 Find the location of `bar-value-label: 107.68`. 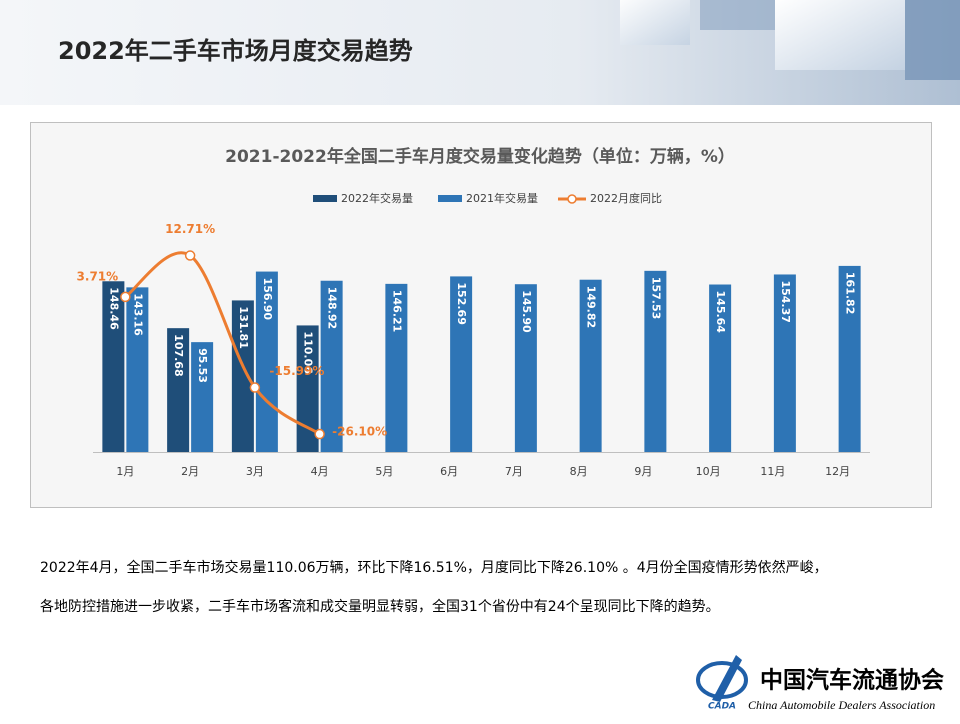

bar-value-label: 107.68 is located at coordinates (178, 355).